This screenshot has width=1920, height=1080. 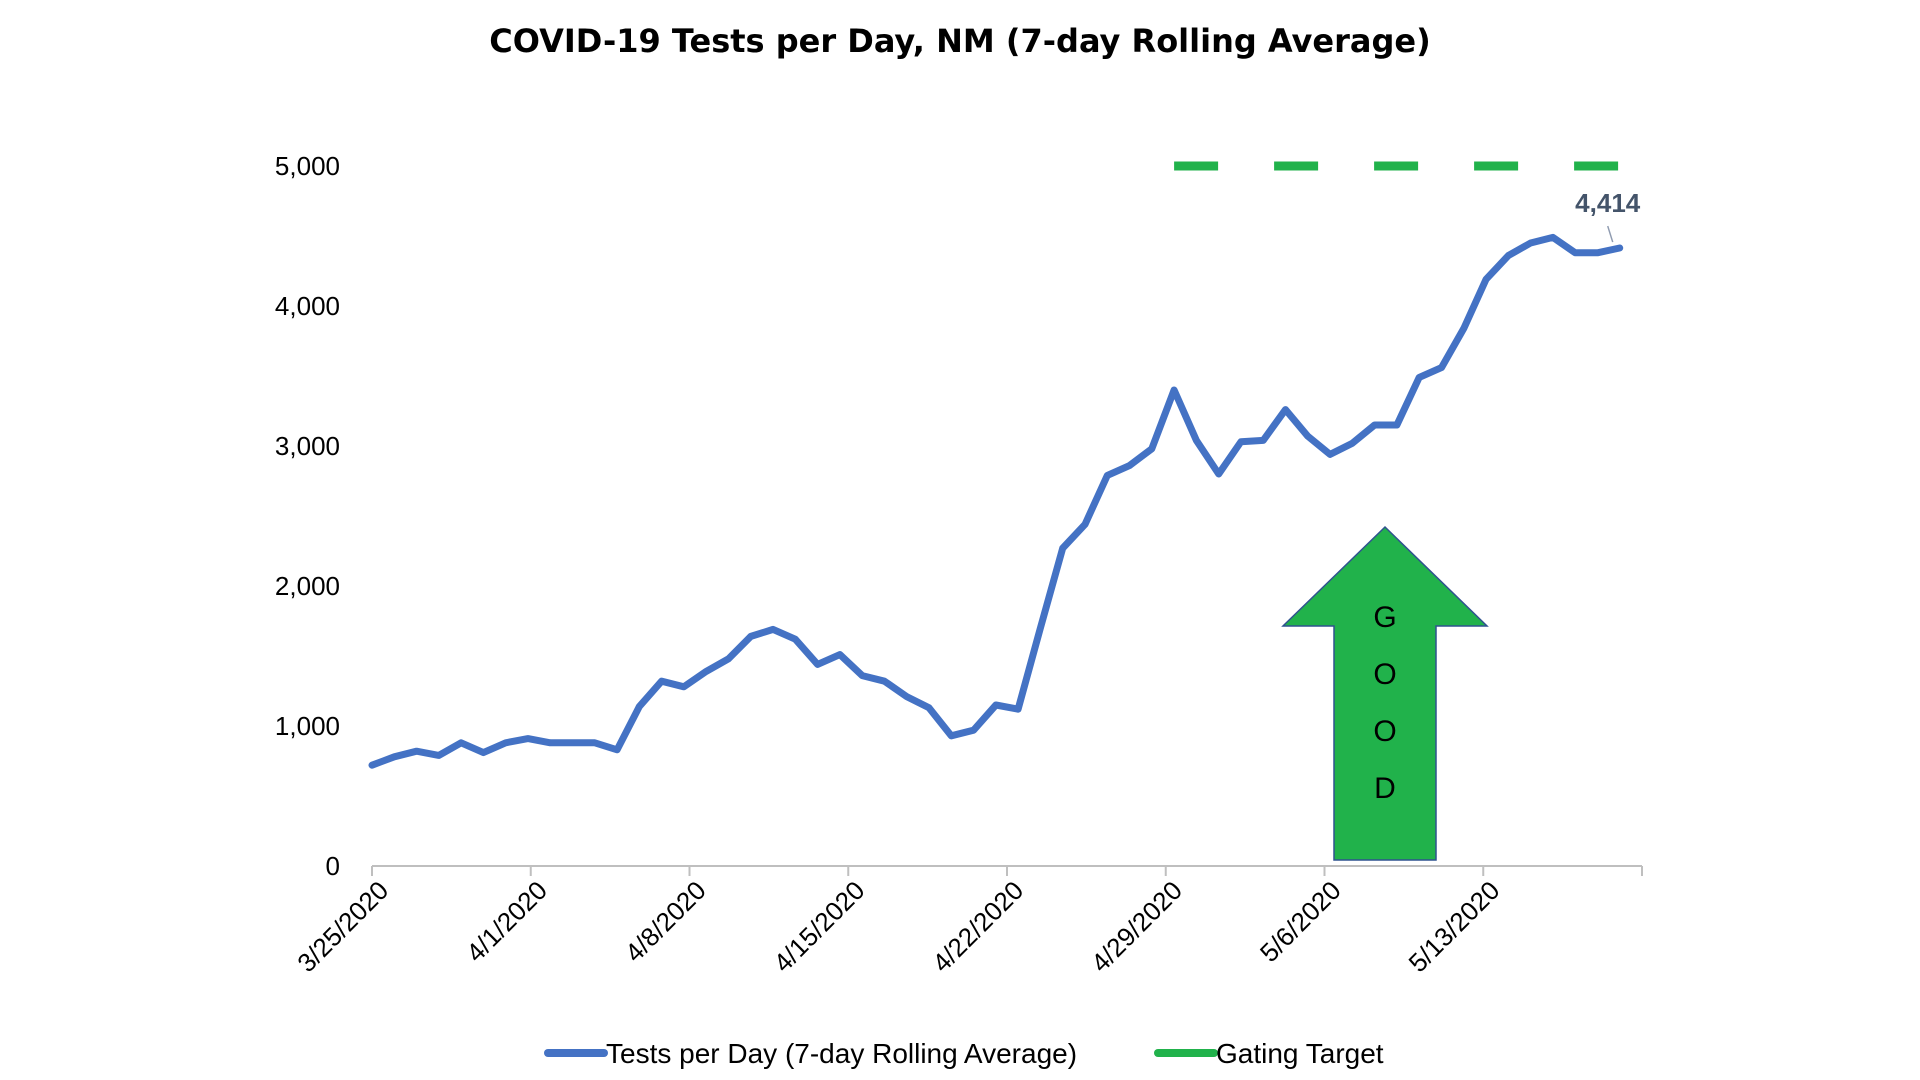 What do you see at coordinates (333, 866) in the screenshot?
I see `y-tick-label: 0` at bounding box center [333, 866].